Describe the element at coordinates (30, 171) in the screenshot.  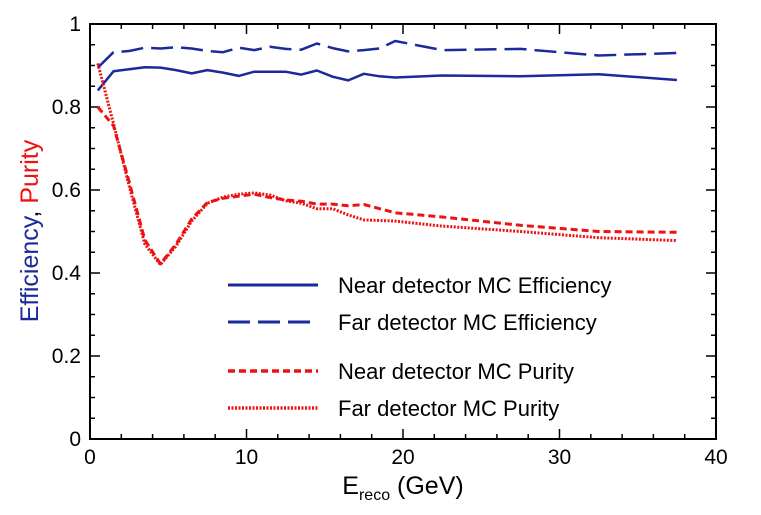
I see `y-axis-label-purity: Purity` at that location.